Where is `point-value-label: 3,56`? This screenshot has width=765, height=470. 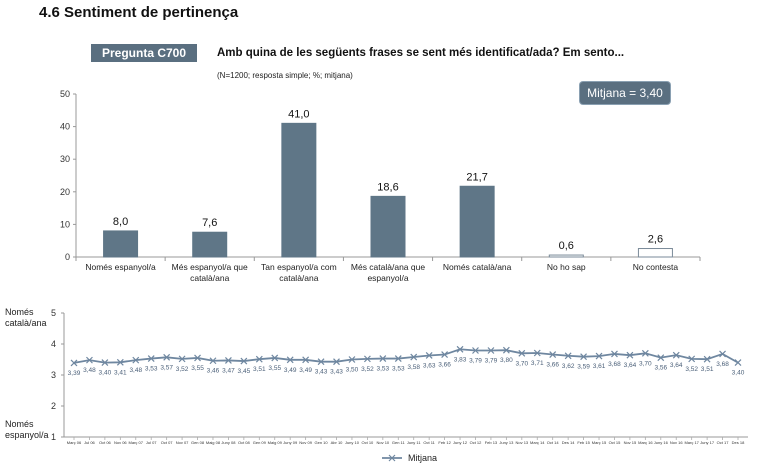 point-value-label: 3,56 is located at coordinates (660, 368).